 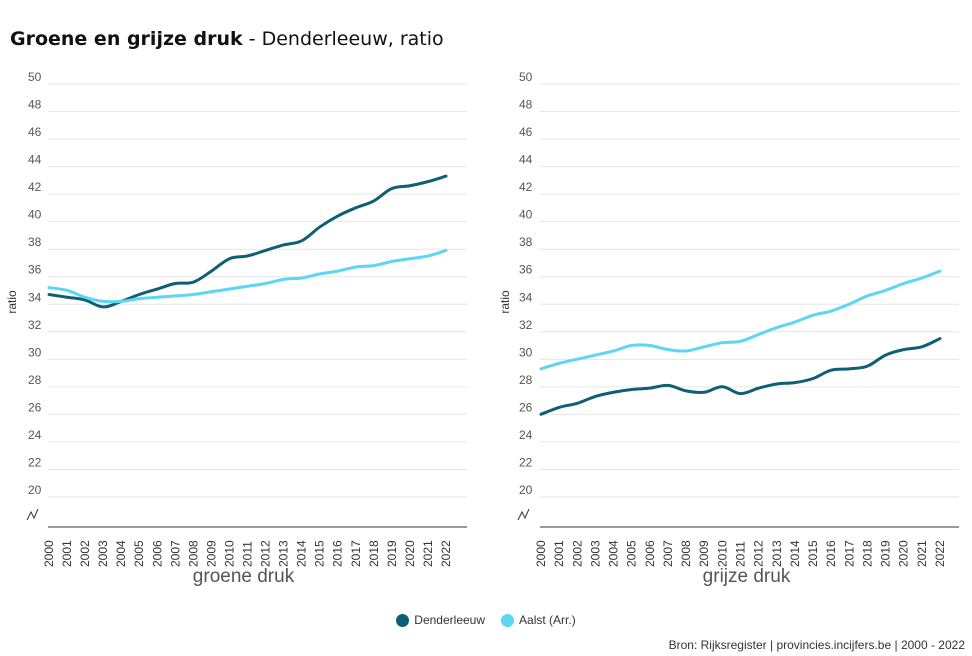 What do you see at coordinates (35, 325) in the screenshot?
I see `y-tick-label: 32` at bounding box center [35, 325].